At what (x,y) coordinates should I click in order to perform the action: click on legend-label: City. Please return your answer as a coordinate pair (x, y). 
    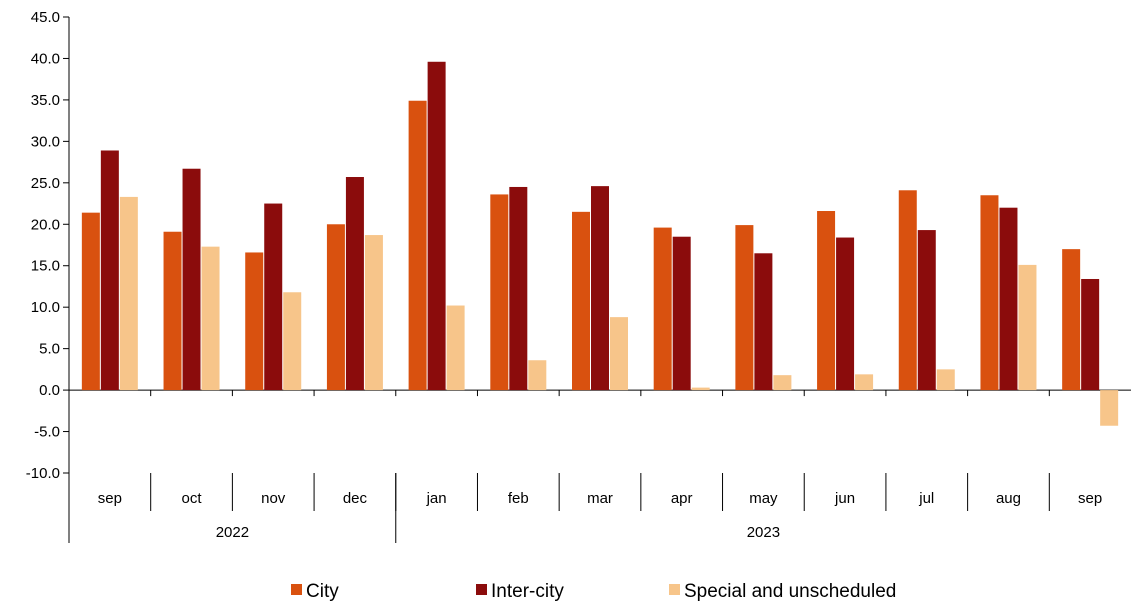
    Looking at the image, I should click on (322, 591).